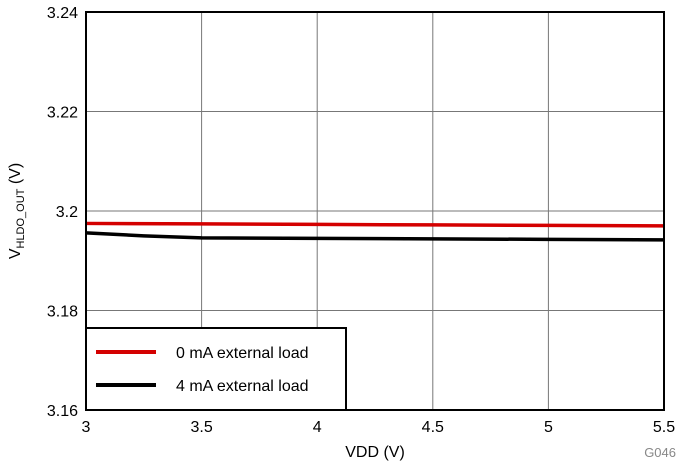  I want to click on legend-box, so click(216, 369).